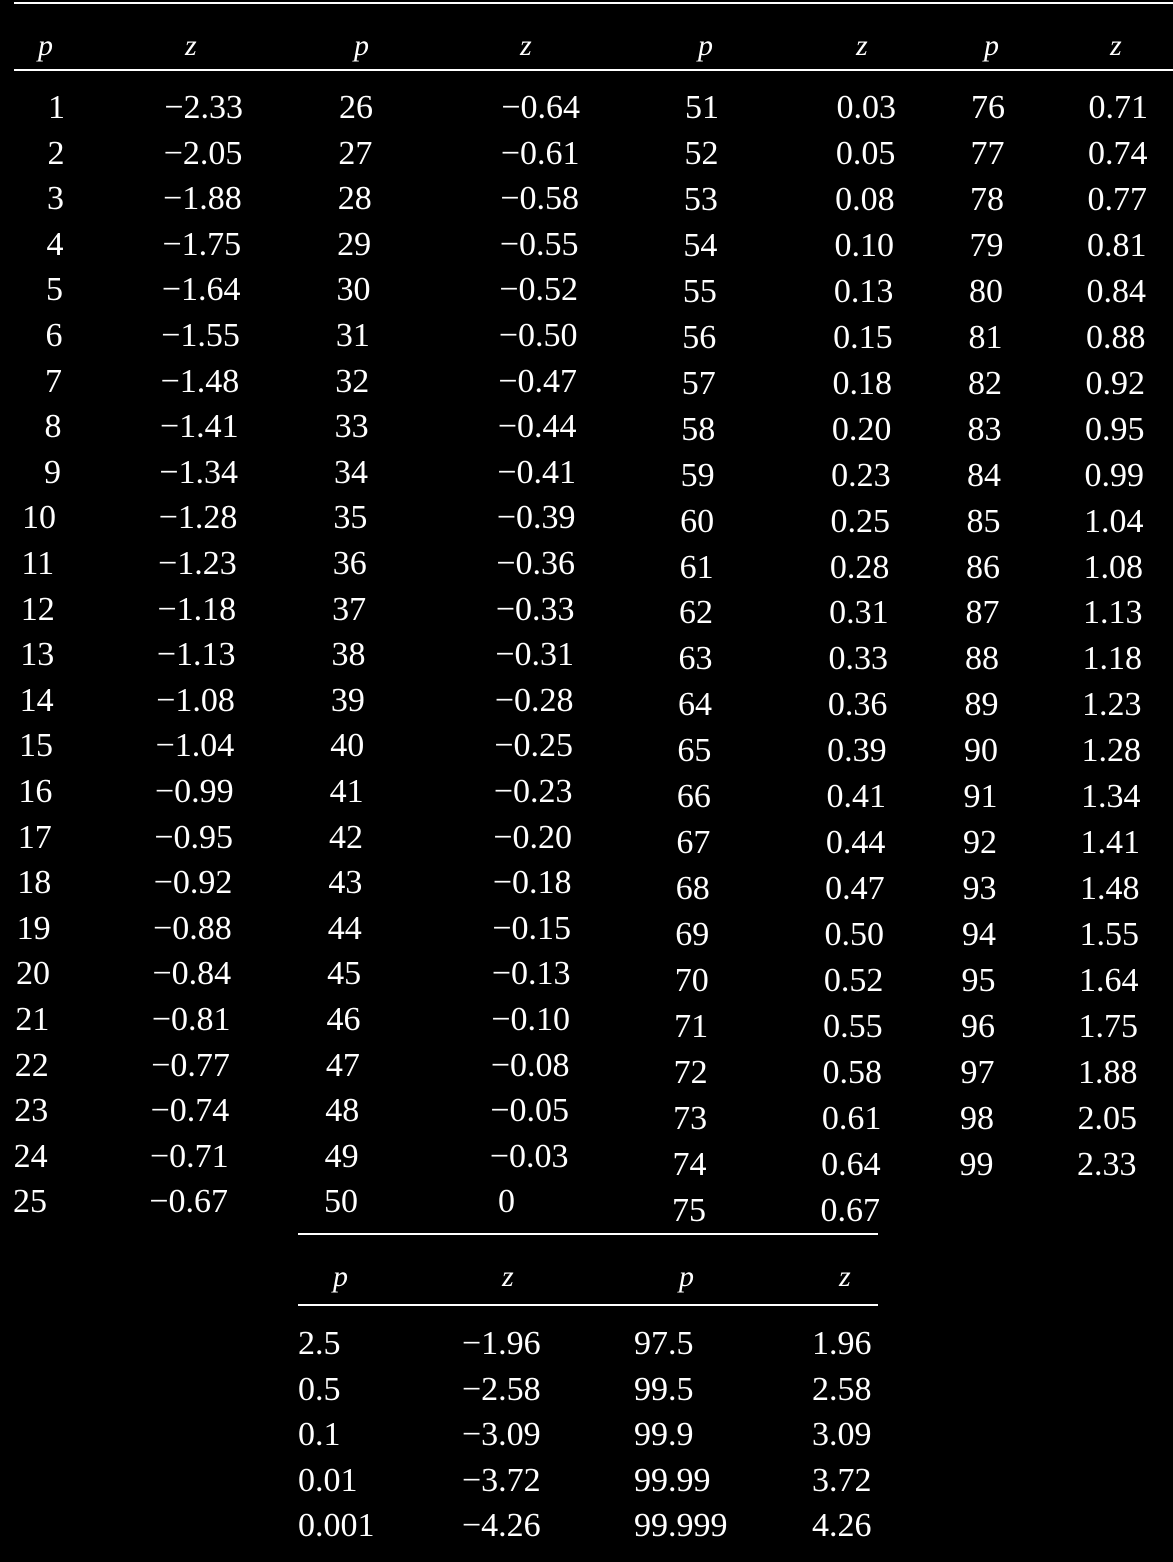 The image size is (1173, 1562). Describe the element at coordinates (850, 1210) in the screenshot. I see `table-cell: 0.67` at that location.